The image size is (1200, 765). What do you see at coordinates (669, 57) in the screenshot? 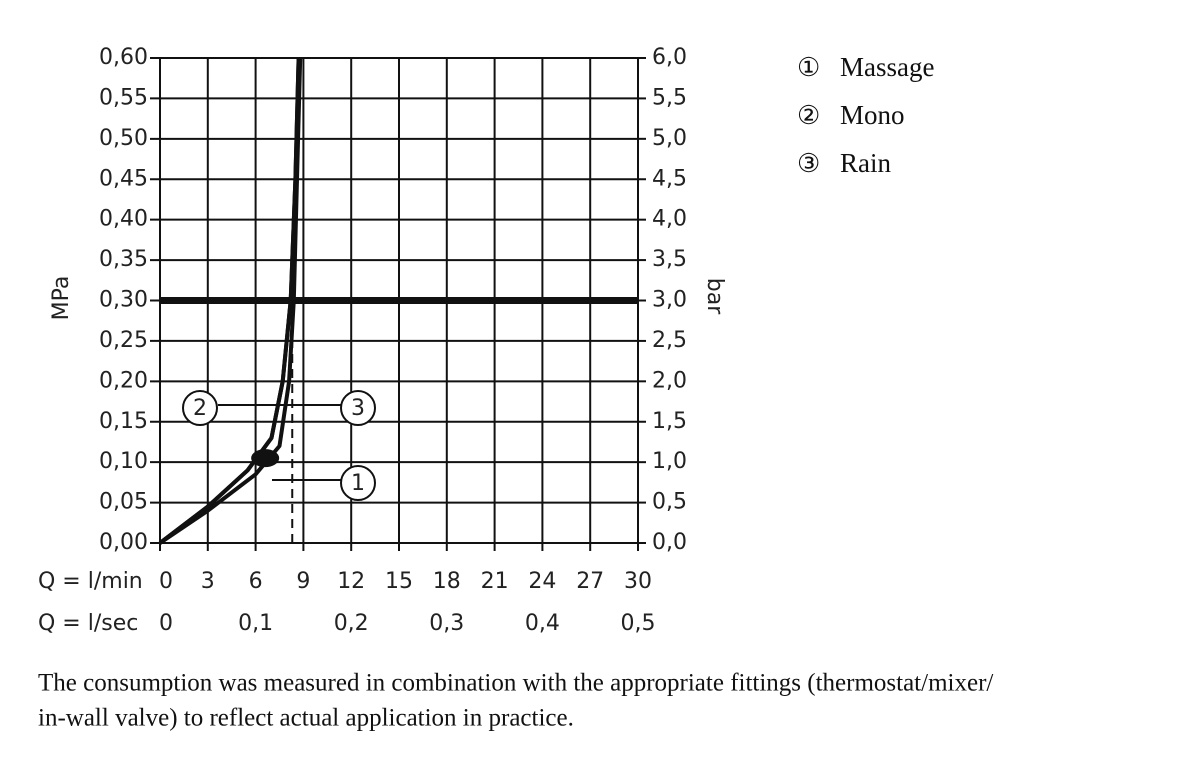
I see `y2-tick-label: 6,0` at bounding box center [669, 57].